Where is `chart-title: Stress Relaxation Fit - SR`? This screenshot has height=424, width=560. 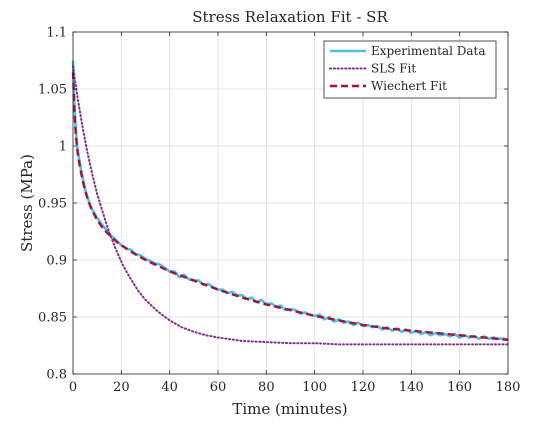
chart-title: Stress Relaxation Fit - SR is located at coordinates (290, 17).